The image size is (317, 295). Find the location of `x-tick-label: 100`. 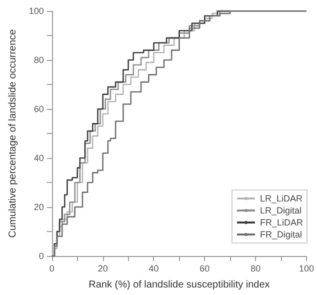

x-tick-label: 100 is located at coordinates (306, 269).